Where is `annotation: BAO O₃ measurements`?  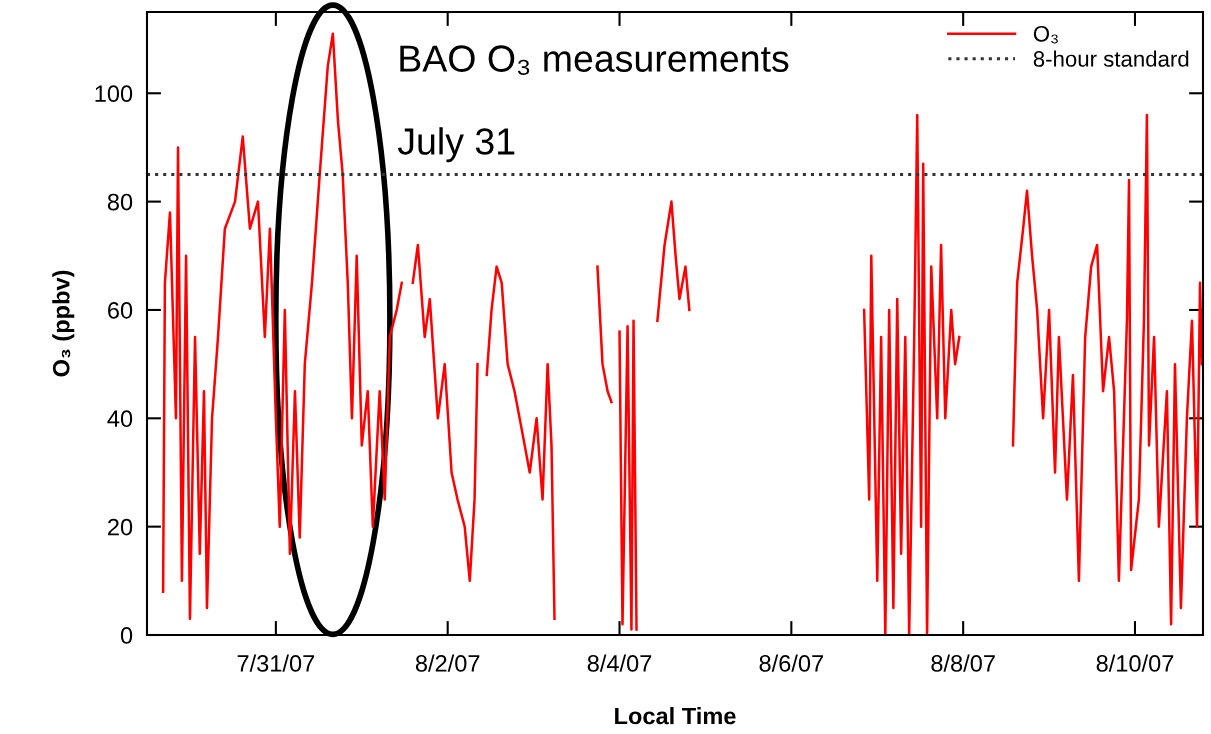
annotation: BAO O₃ measurements is located at coordinates (594, 60).